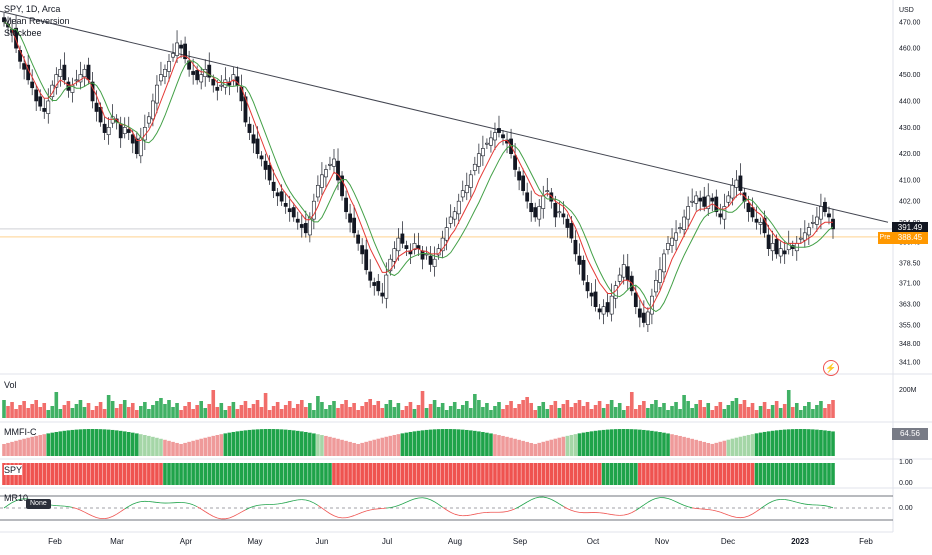 Image resolution: width=932 pixels, height=555 pixels. I want to click on lightning-icon: ⚡, so click(831, 368).